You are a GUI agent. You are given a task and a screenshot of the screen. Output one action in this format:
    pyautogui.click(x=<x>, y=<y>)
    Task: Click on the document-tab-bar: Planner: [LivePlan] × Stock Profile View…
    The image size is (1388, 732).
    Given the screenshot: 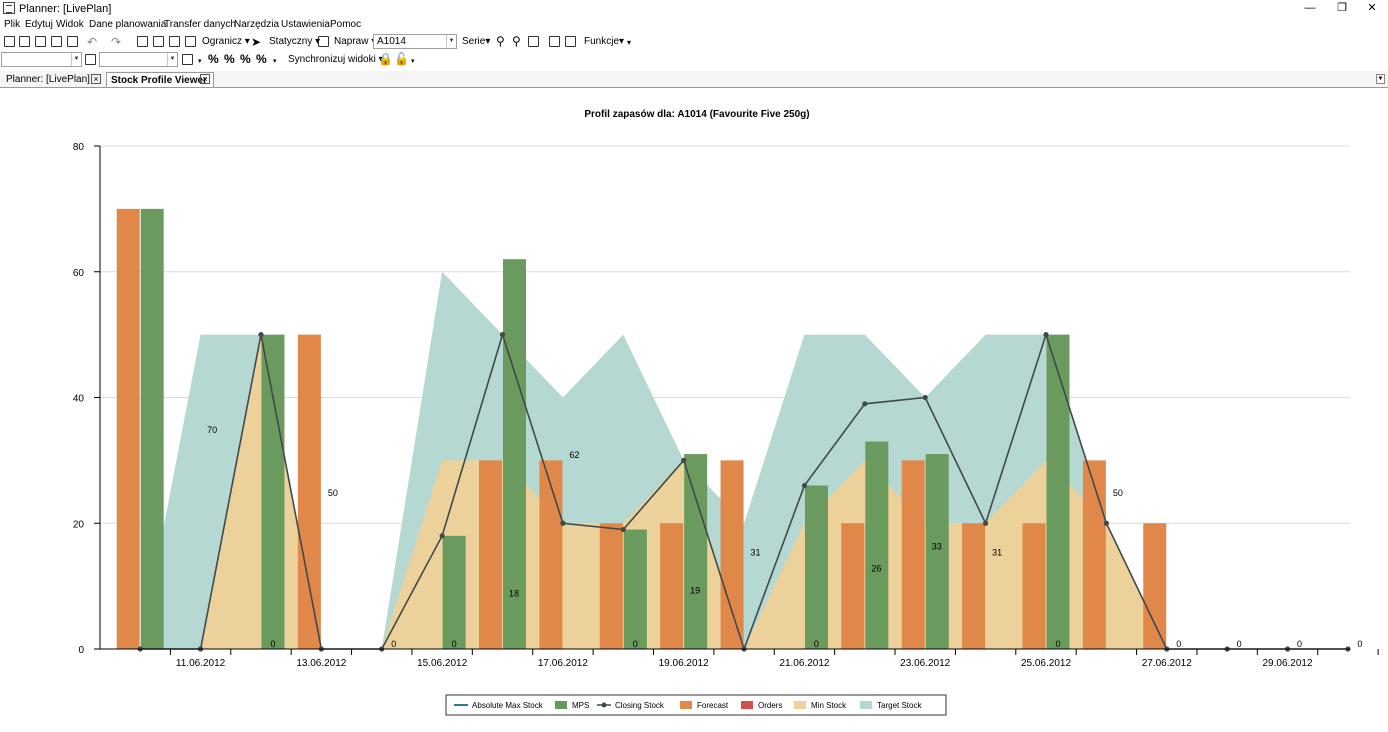 What is the action you would take?
    pyautogui.click(x=694, y=79)
    